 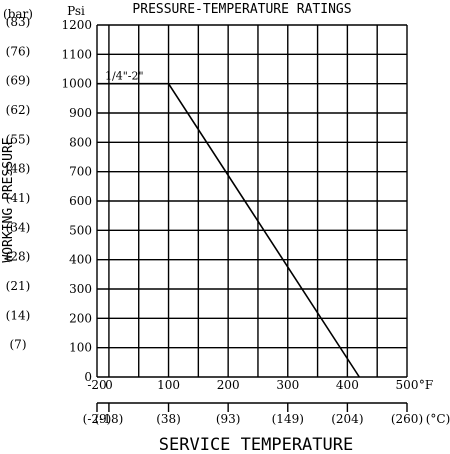 I want to click on y-tick-label-bar: (48), so click(x=18, y=169).